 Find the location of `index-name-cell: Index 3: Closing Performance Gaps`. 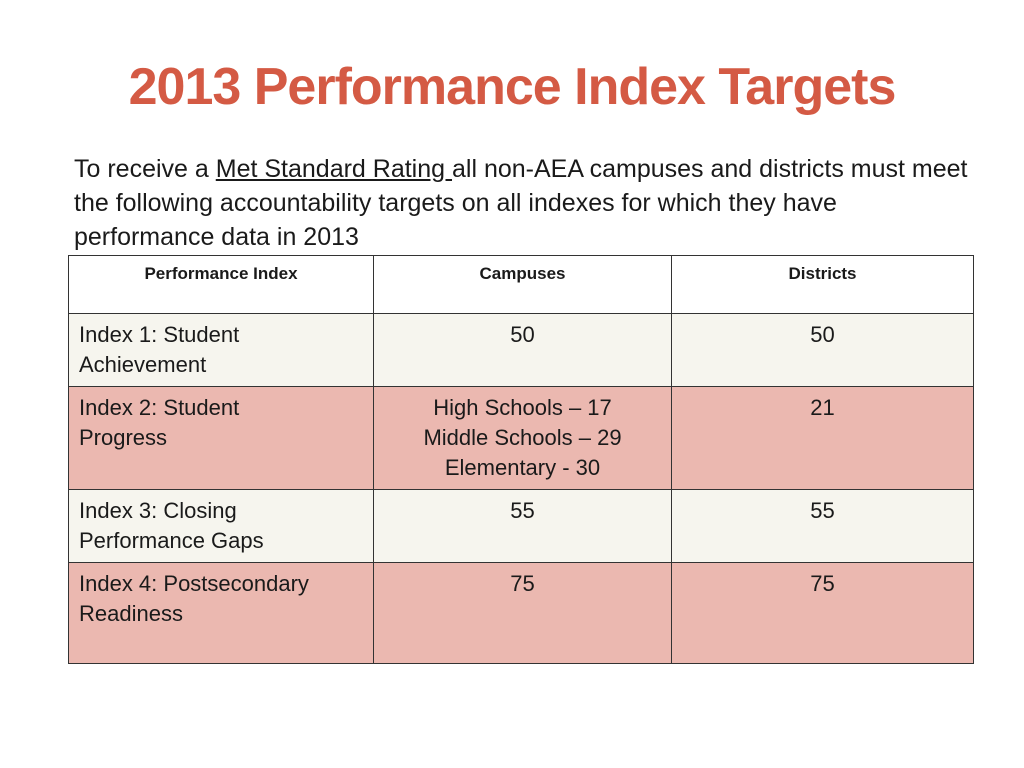

index-name-cell: Index 3: Closing Performance Gaps is located at coordinates (221, 526).